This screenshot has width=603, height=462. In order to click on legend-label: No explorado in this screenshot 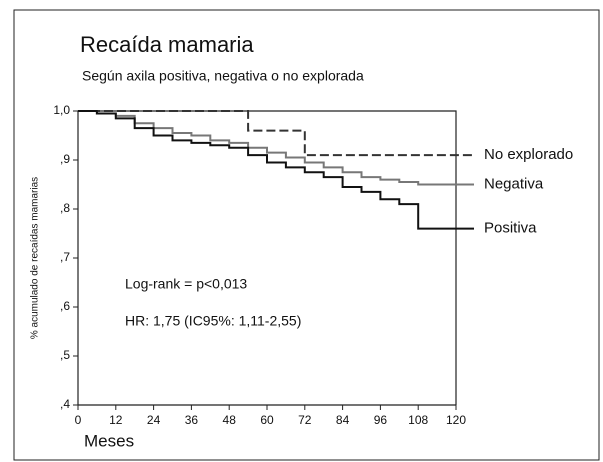, I will do `click(528, 154)`.